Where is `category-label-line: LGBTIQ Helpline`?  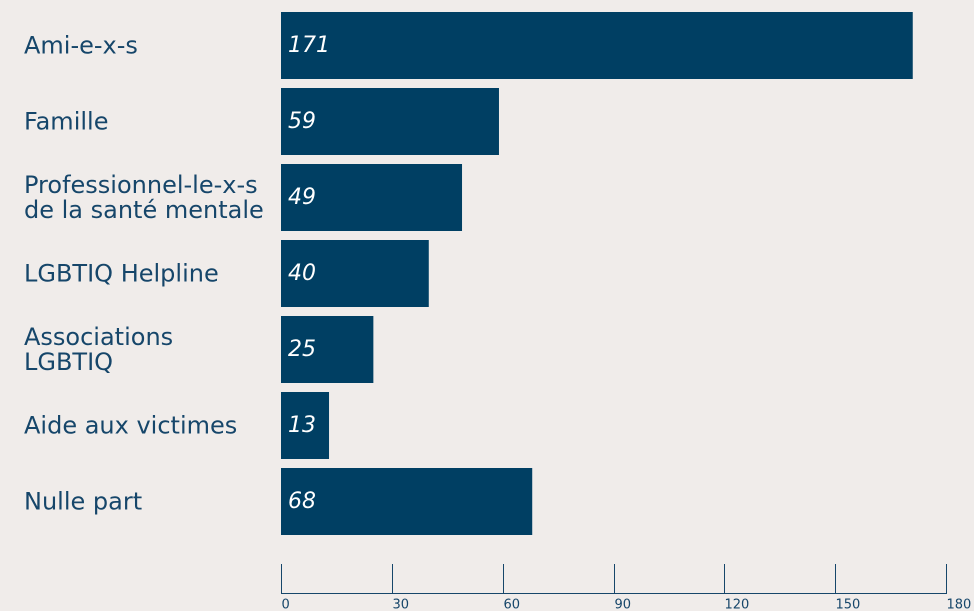
category-label-line: LGBTIQ Helpline is located at coordinates (121, 274).